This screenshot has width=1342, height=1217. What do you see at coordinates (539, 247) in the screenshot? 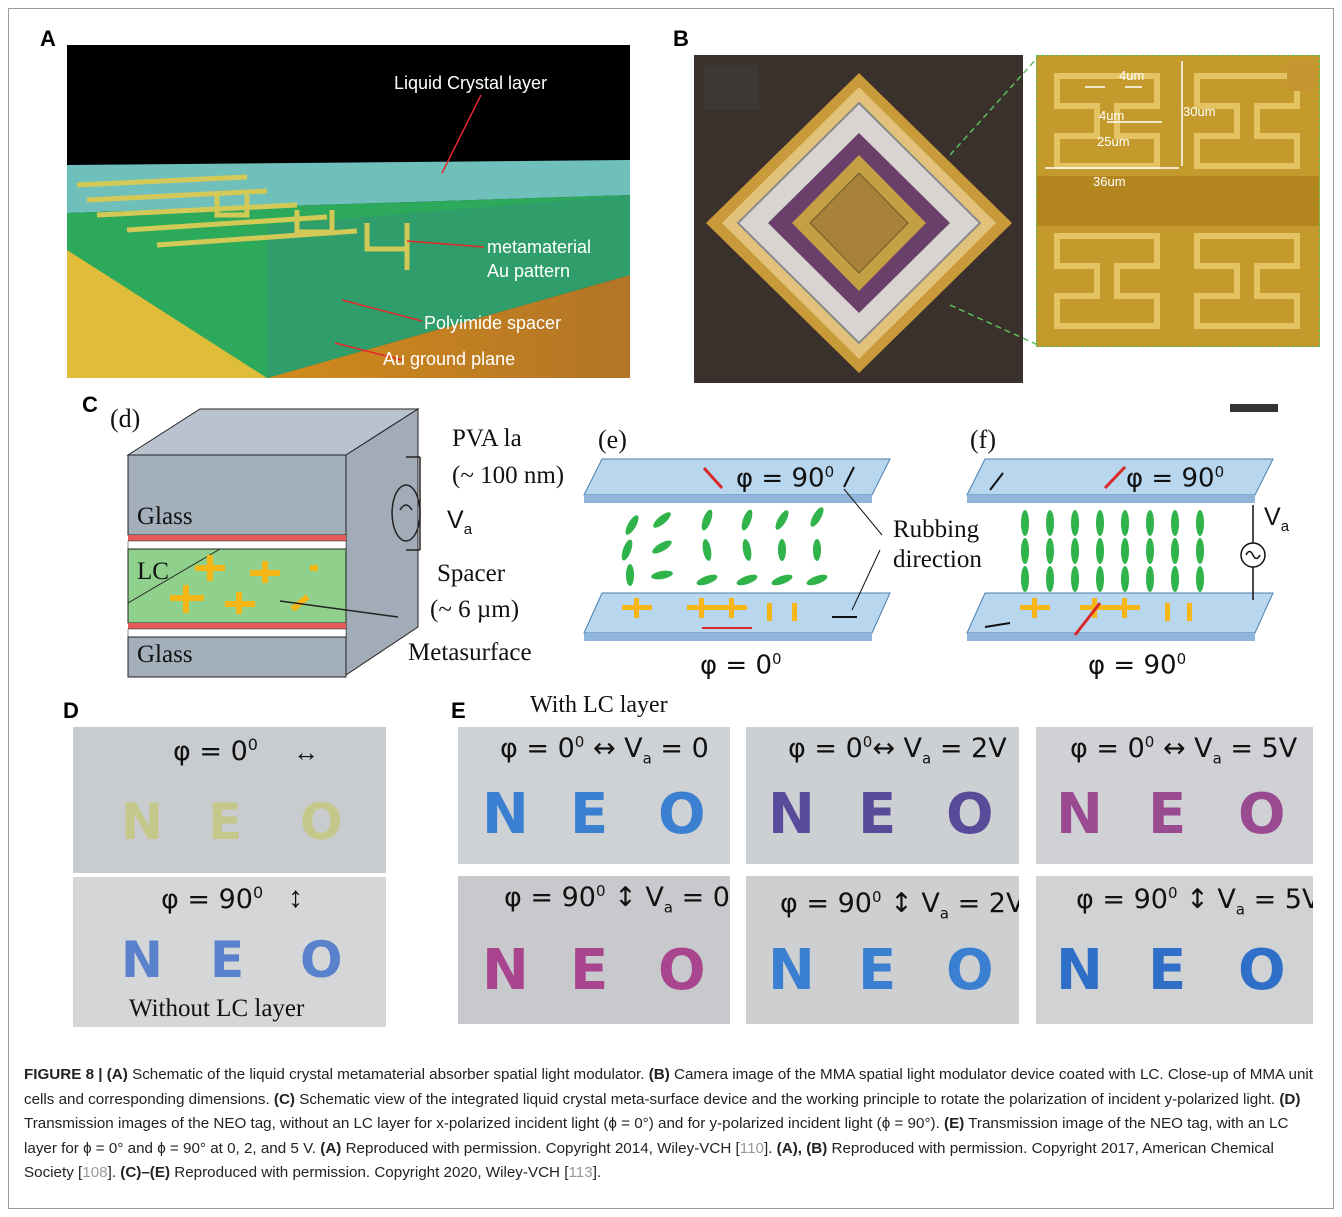
I see `metamaterial-label: metamaterial` at bounding box center [539, 247].